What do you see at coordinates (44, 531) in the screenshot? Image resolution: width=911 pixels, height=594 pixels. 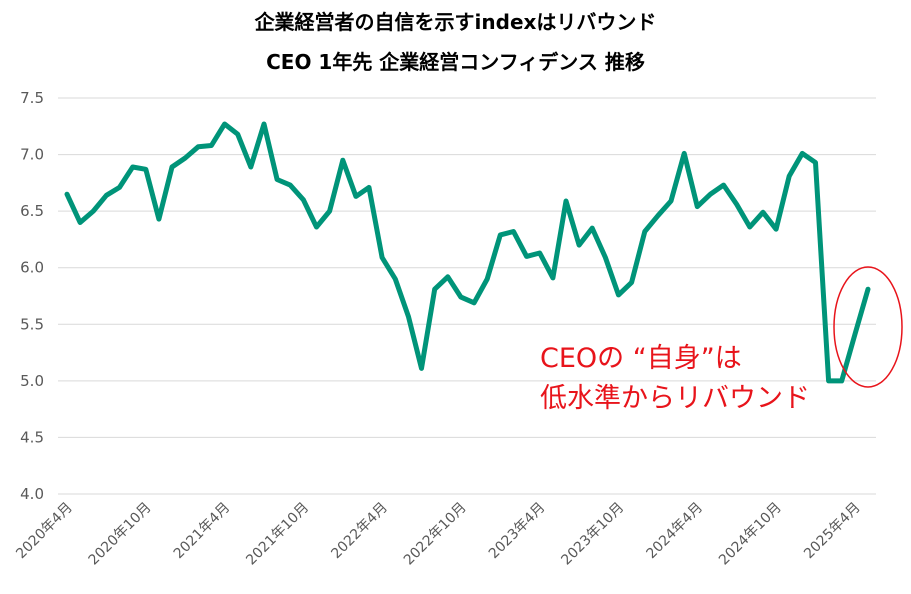 I see `x-tick-label: 2020年4月` at bounding box center [44, 531].